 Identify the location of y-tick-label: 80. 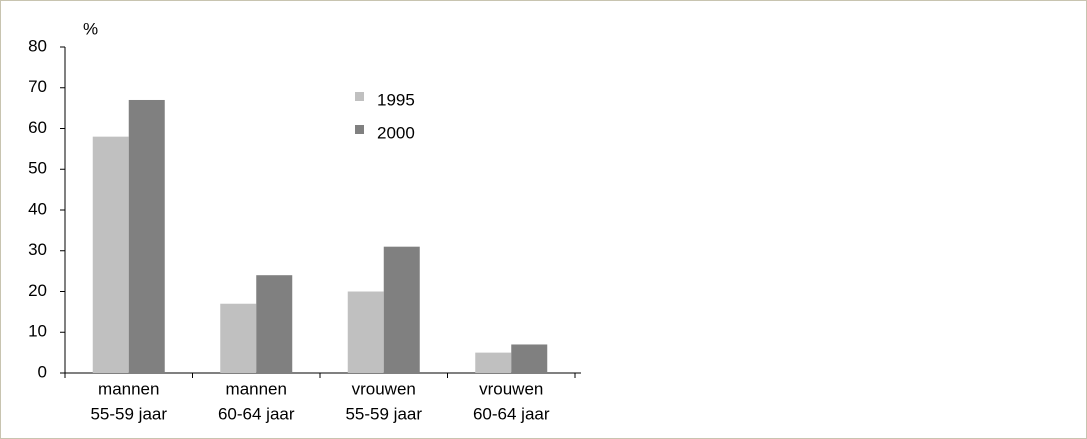
(37, 45).